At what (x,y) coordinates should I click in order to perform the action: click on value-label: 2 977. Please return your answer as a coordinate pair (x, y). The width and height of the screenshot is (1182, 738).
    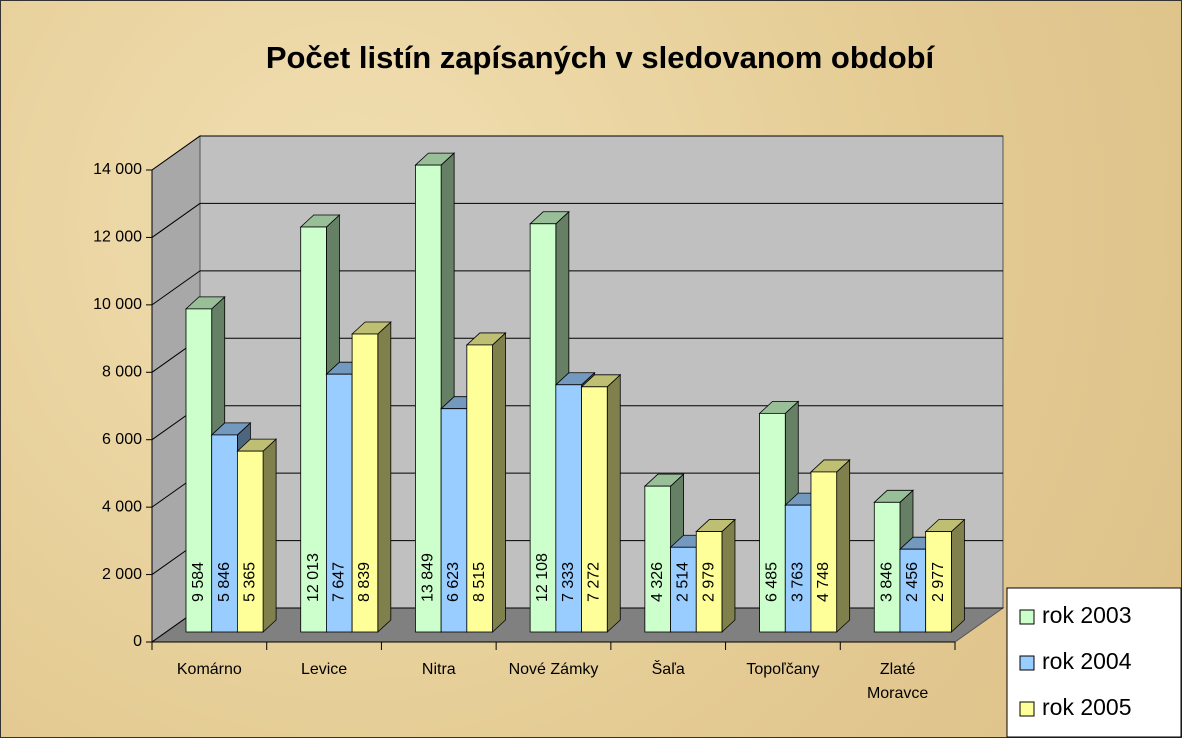
    Looking at the image, I should click on (938, 582).